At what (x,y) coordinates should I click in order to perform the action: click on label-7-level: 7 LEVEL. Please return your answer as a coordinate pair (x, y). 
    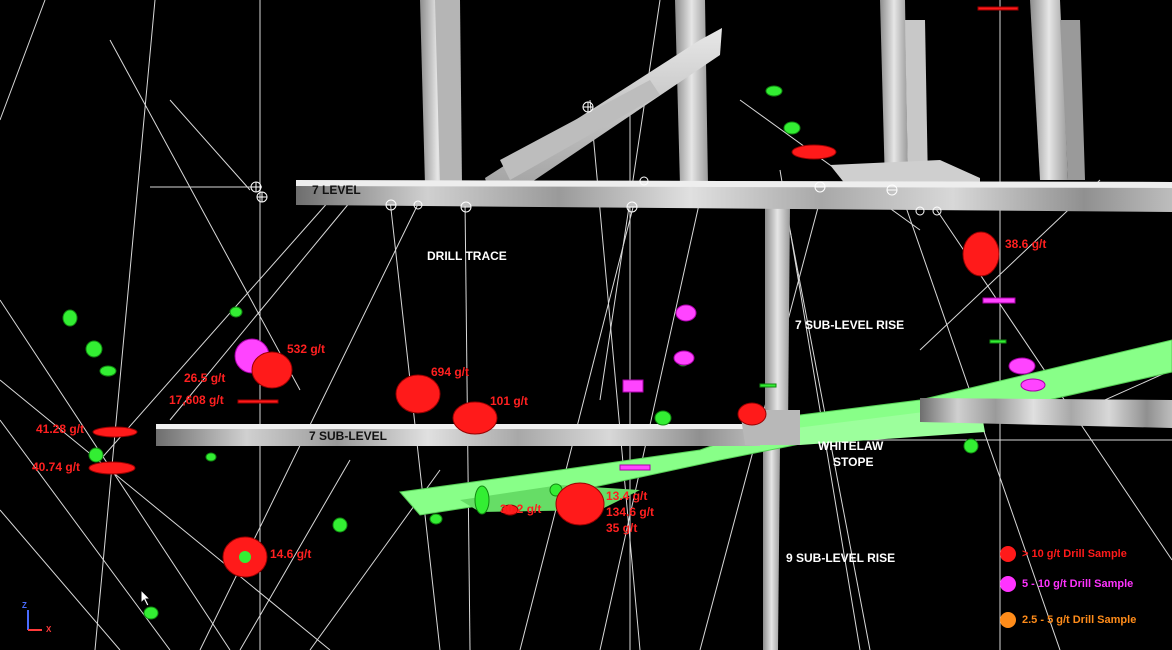
    Looking at the image, I should click on (336, 190).